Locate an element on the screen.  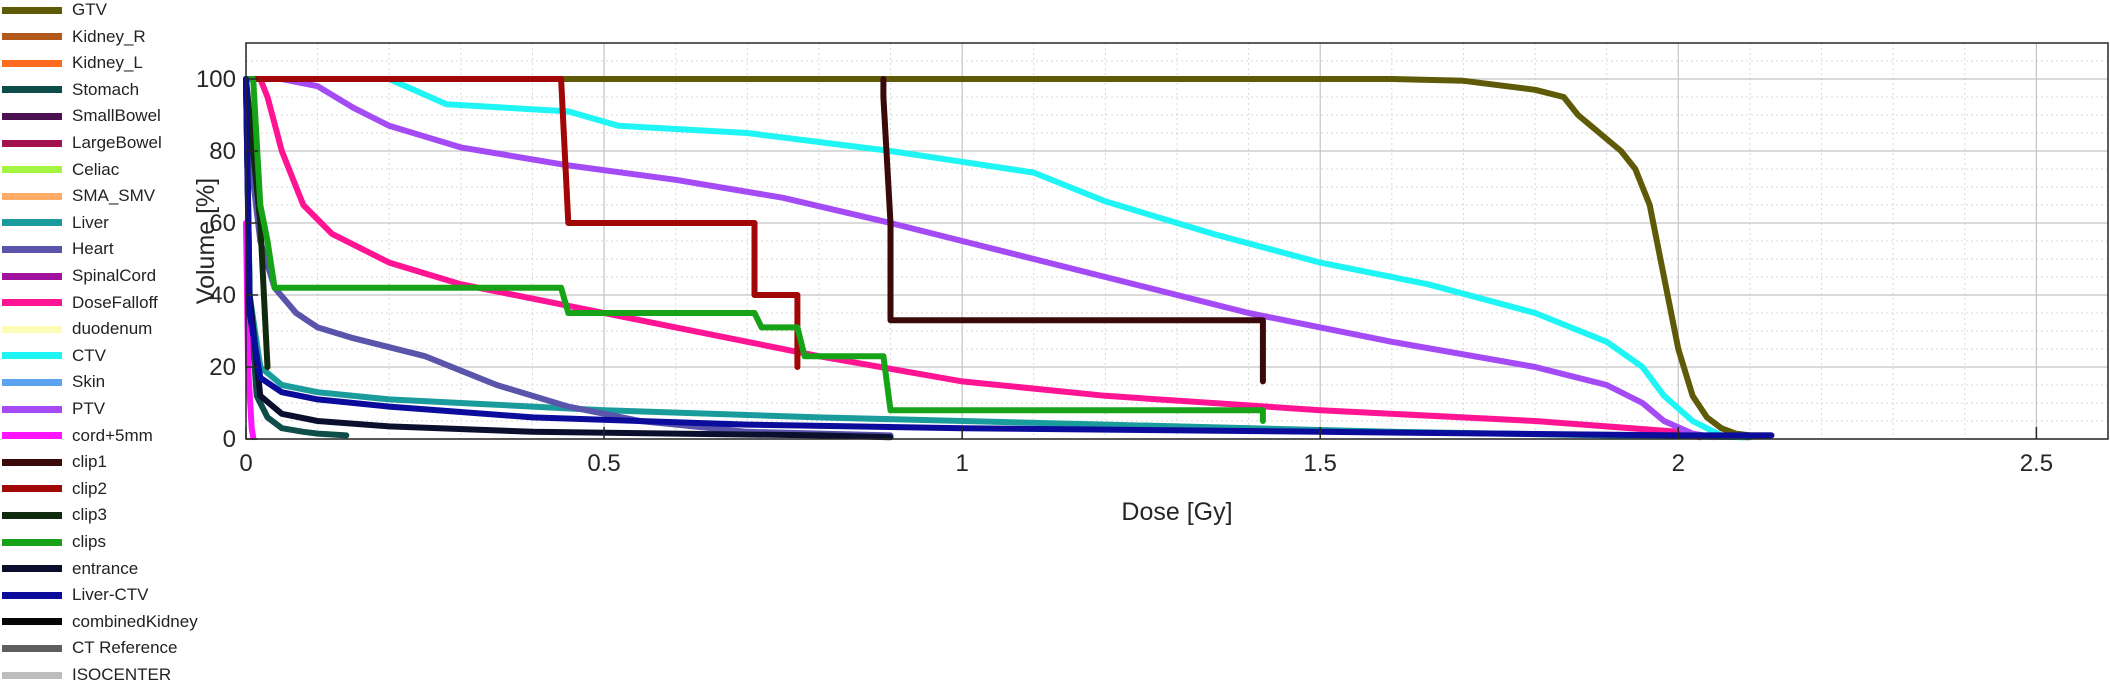
legend-item: clip1 is located at coordinates (53, 462).